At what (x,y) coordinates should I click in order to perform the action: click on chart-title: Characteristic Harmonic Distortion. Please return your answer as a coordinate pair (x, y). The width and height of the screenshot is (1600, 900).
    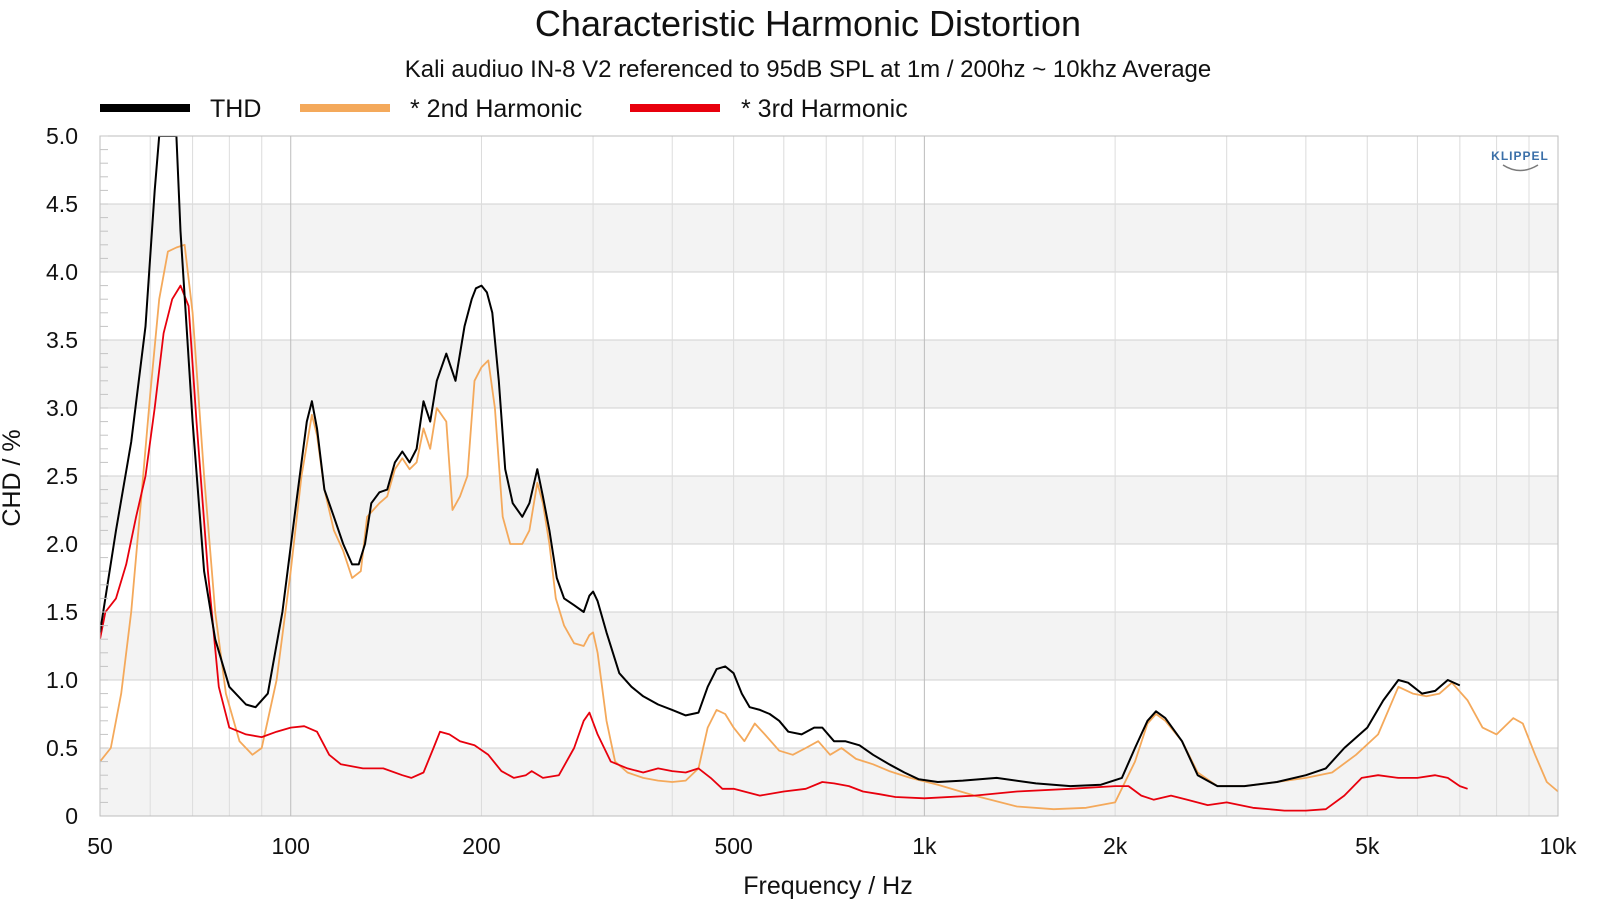
    Looking at the image, I should click on (808, 23).